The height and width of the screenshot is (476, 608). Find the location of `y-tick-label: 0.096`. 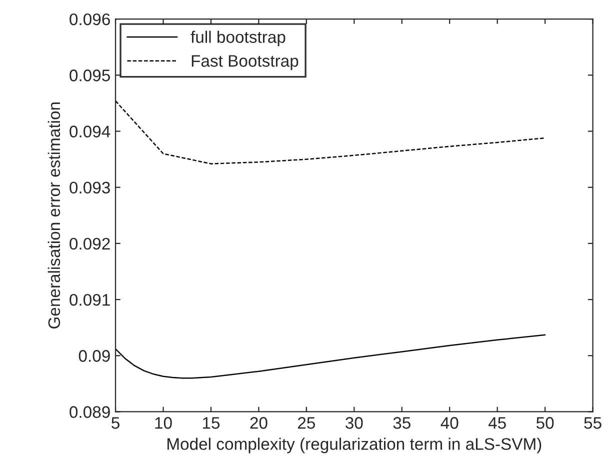

y-tick-label: 0.096 is located at coordinates (90, 19).